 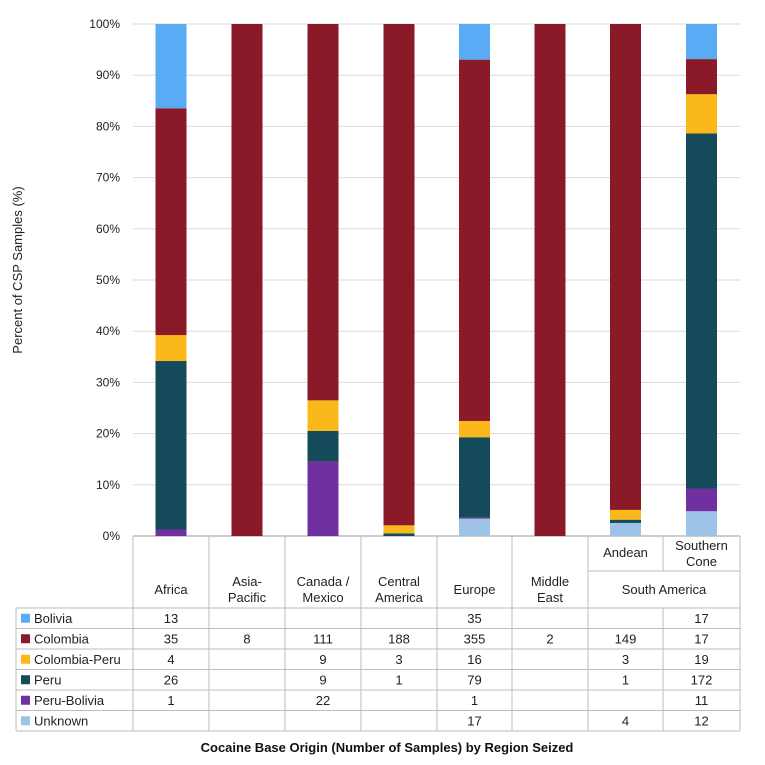 What do you see at coordinates (247, 280) in the screenshot?
I see `bar-segment-asia-pacific-colombia` at bounding box center [247, 280].